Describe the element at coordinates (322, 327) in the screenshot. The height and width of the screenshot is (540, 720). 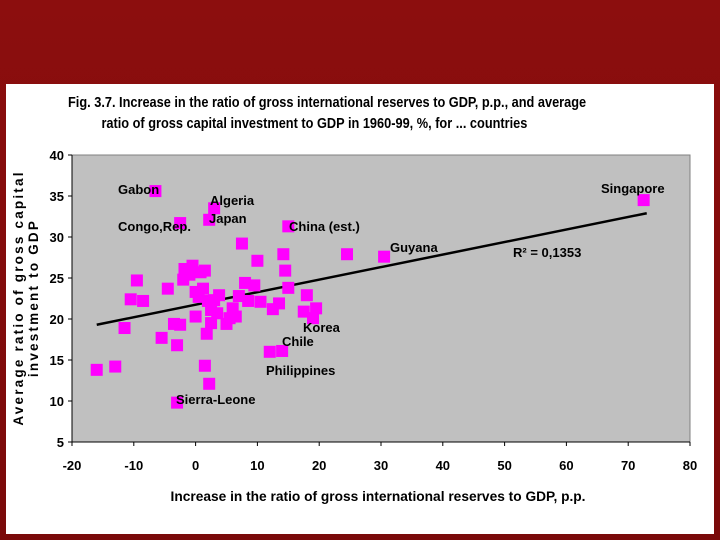
I see `label-korea: Korea` at that location.